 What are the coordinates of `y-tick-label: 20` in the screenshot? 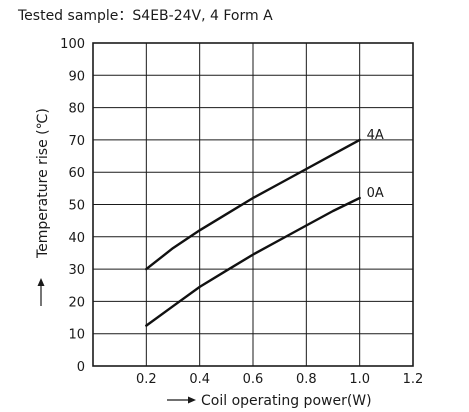 It's located at (76, 302).